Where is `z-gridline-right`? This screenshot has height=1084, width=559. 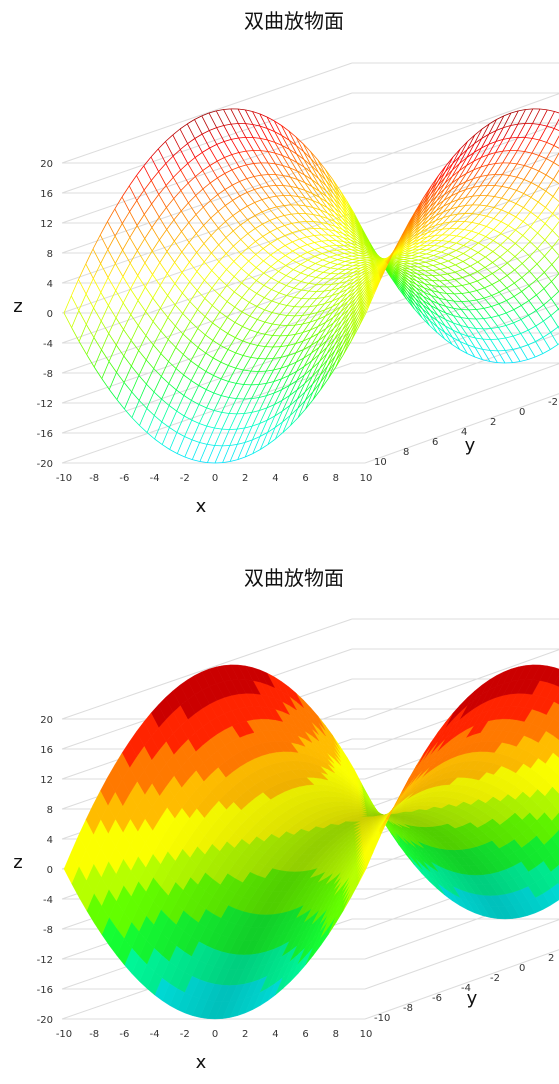
z-gridline-right is located at coordinates (462, 323).